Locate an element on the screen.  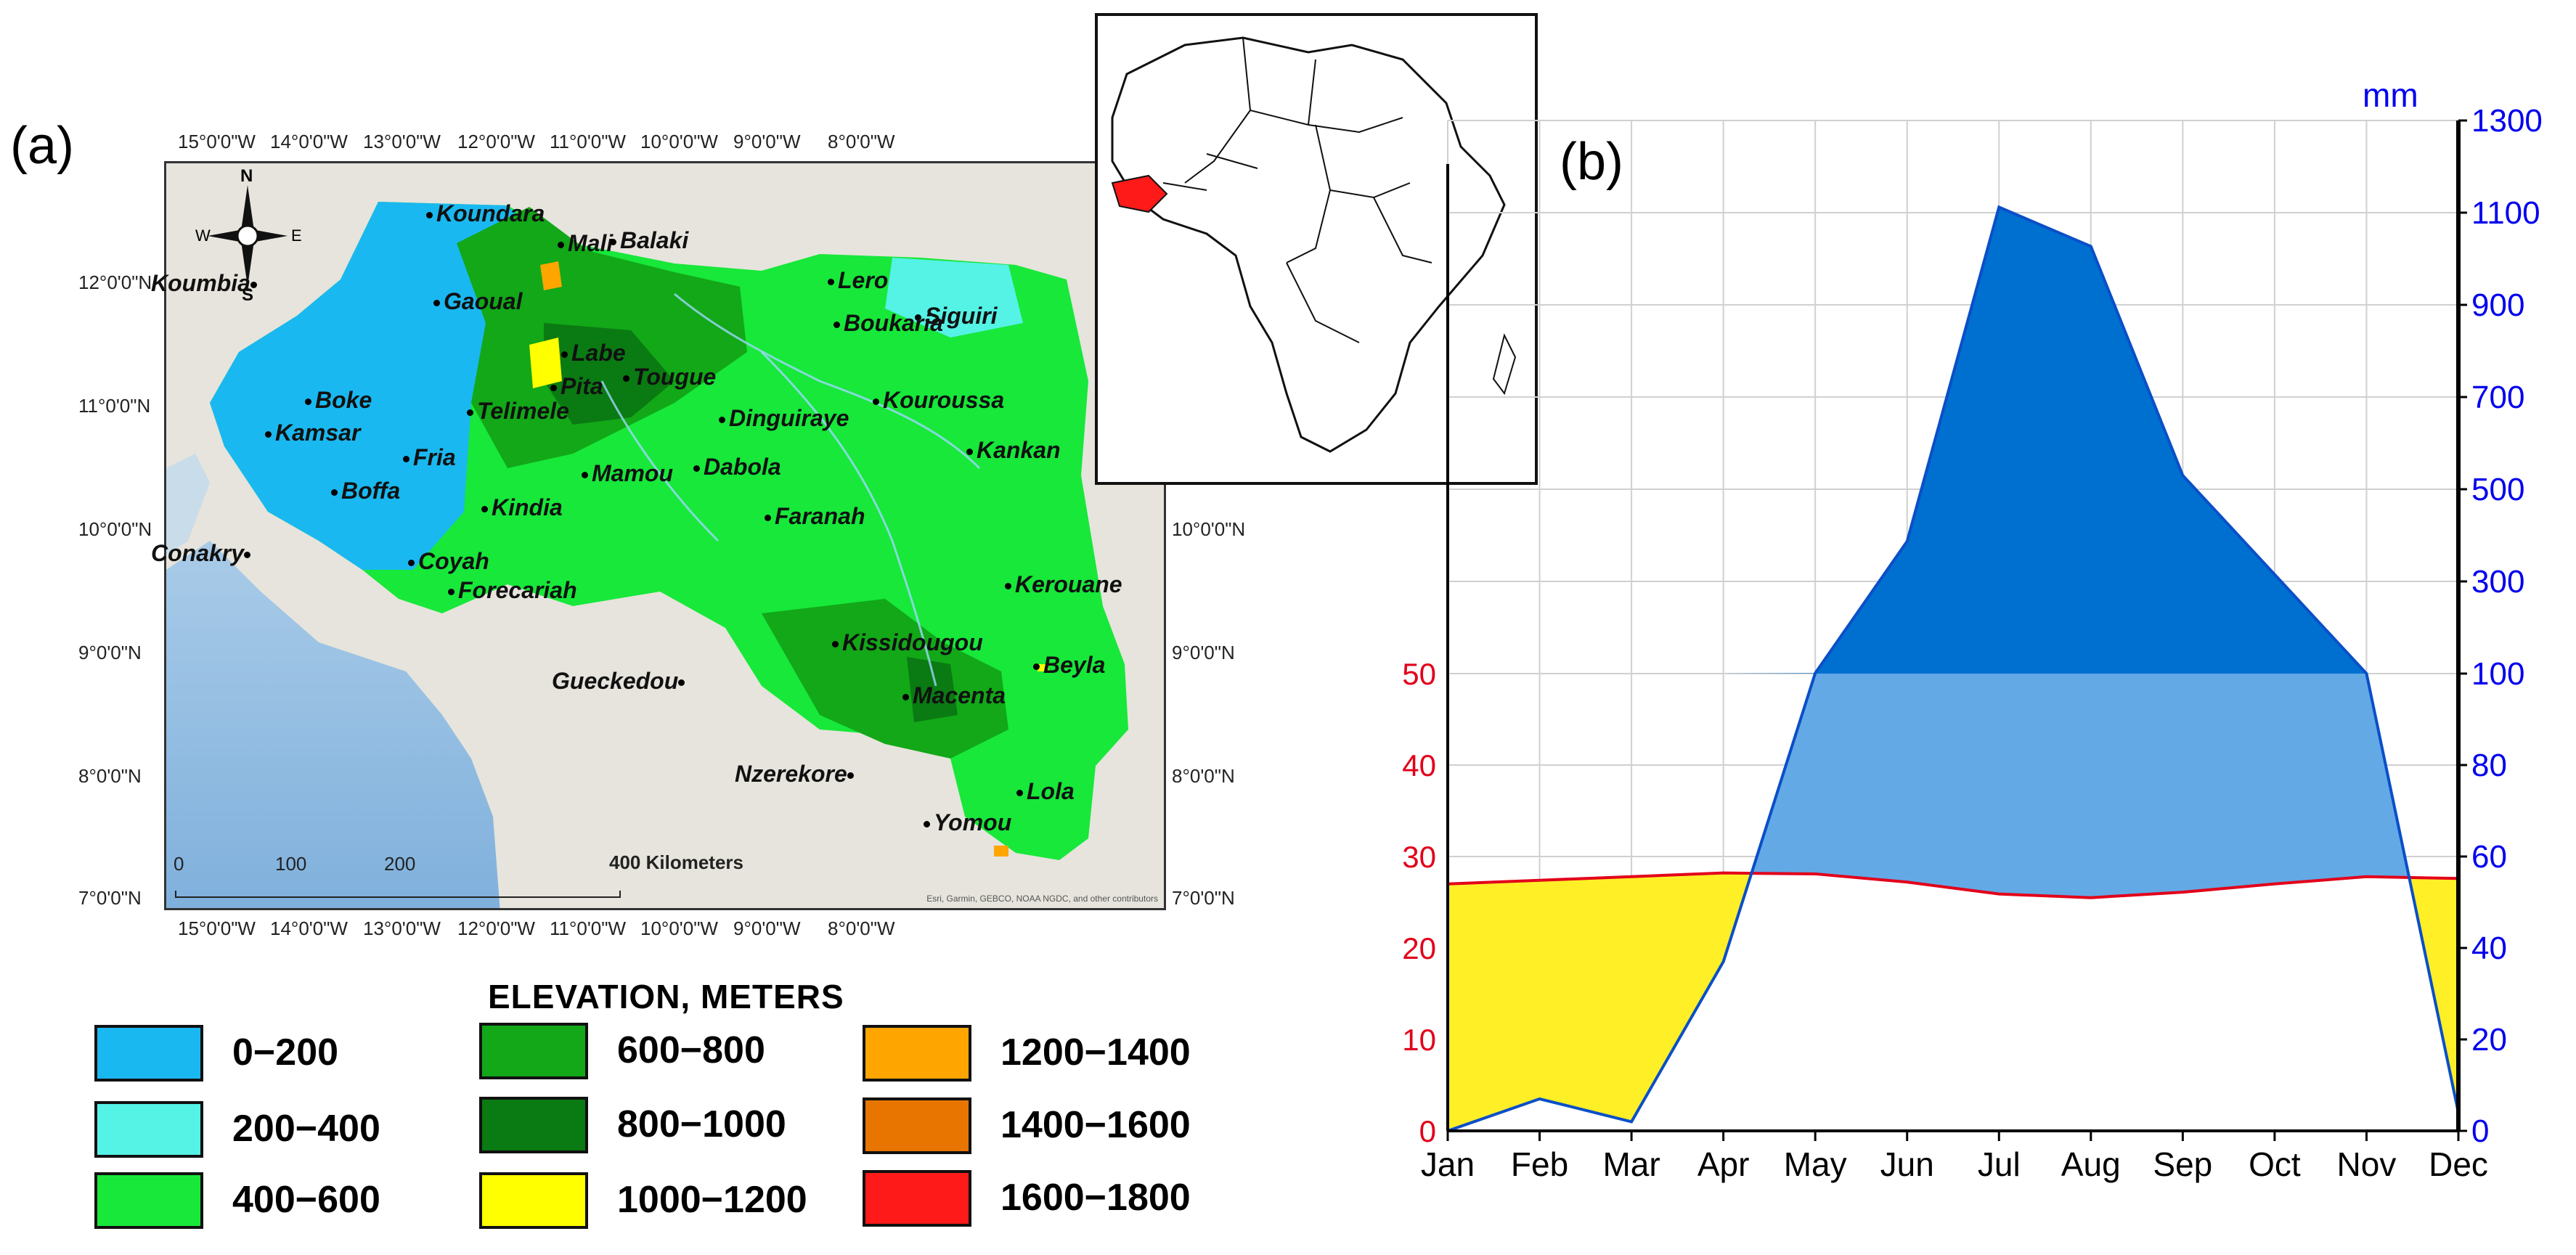
city-name: Kindia is located at coordinates (527, 507).